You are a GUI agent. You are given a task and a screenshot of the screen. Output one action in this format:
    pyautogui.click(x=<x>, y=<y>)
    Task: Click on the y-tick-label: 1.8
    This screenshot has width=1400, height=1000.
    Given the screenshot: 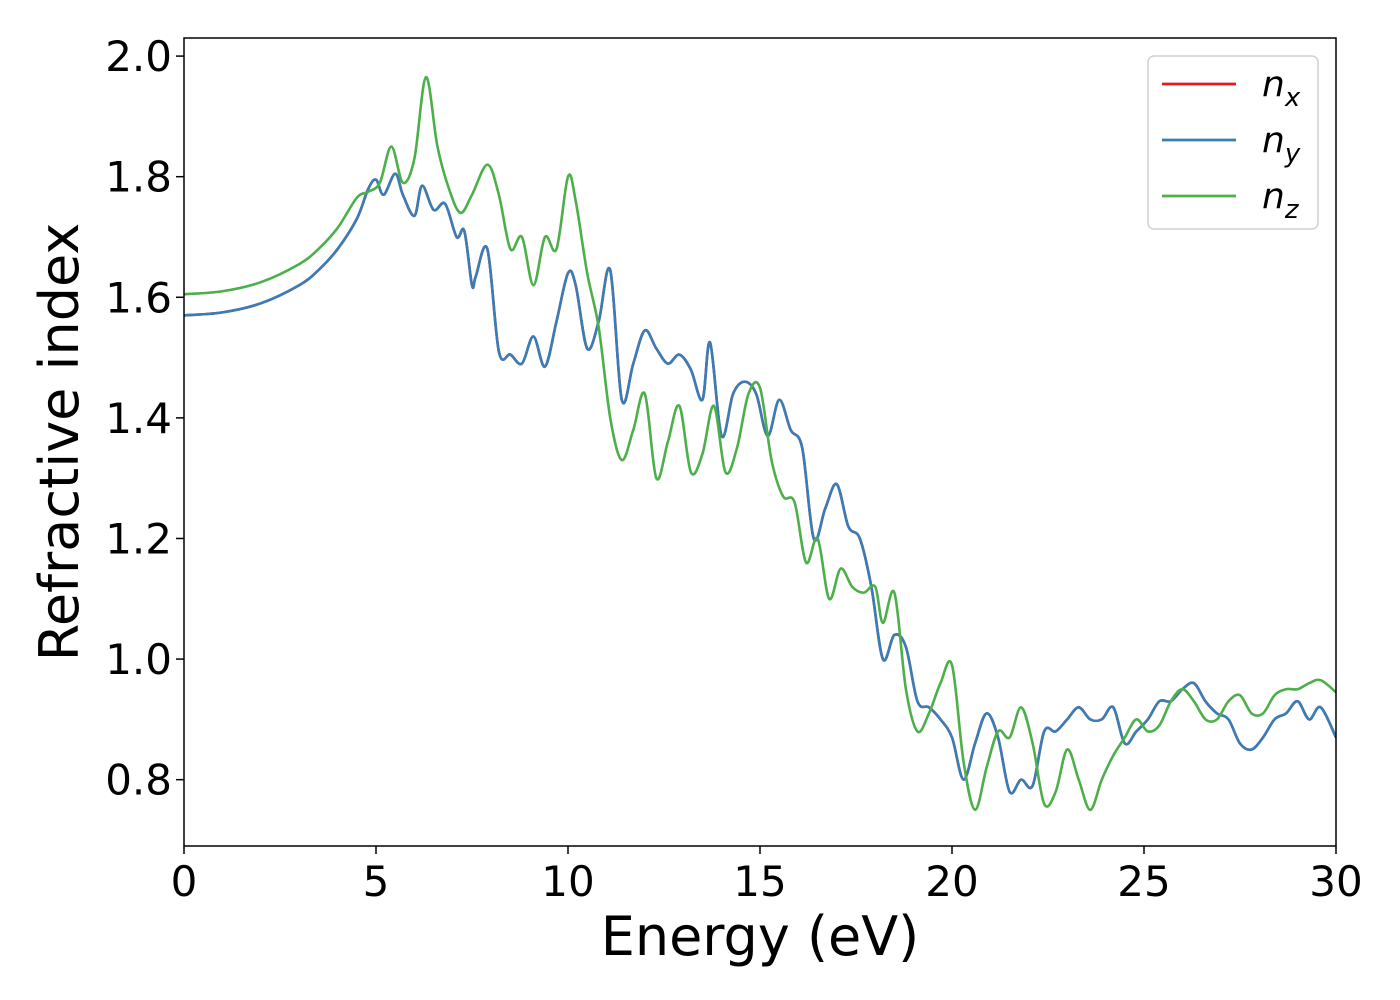 What is the action you would take?
    pyautogui.click(x=138, y=177)
    